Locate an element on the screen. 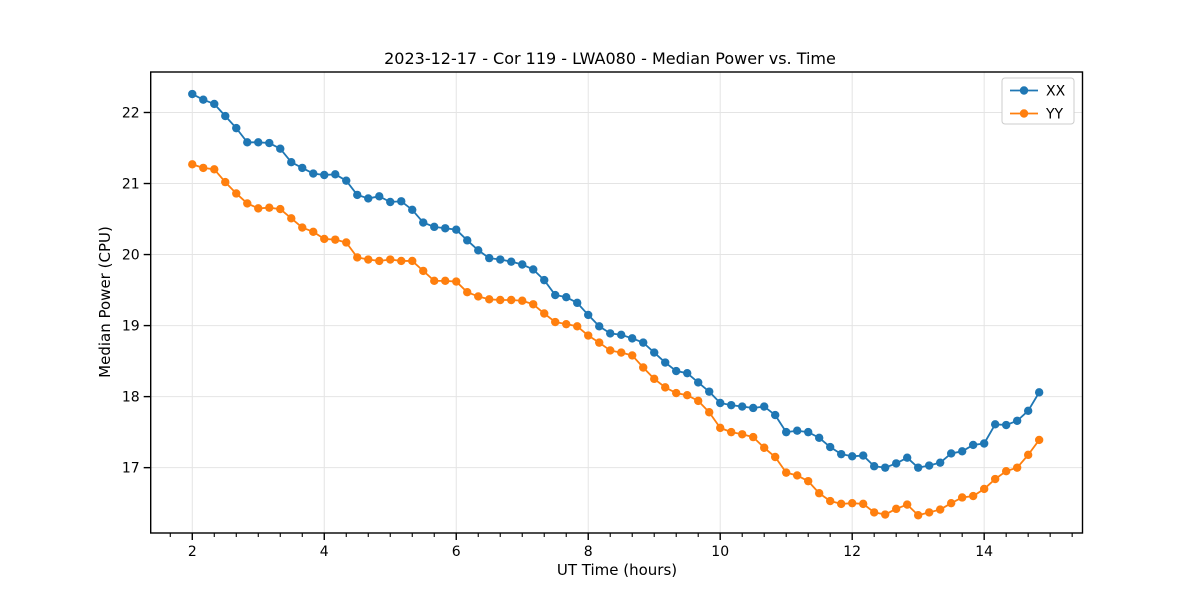 This screenshot has width=1200, height=604. y-tick-label: 17 is located at coordinates (131, 469).